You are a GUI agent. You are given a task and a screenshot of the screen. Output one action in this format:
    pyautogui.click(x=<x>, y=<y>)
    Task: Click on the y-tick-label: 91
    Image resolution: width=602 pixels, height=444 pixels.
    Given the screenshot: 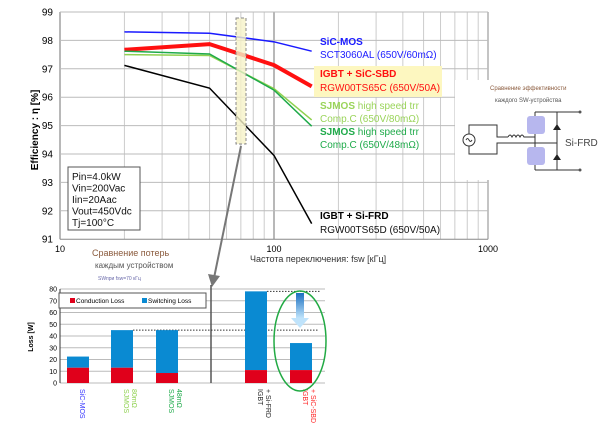 What is the action you would take?
    pyautogui.click(x=48, y=240)
    